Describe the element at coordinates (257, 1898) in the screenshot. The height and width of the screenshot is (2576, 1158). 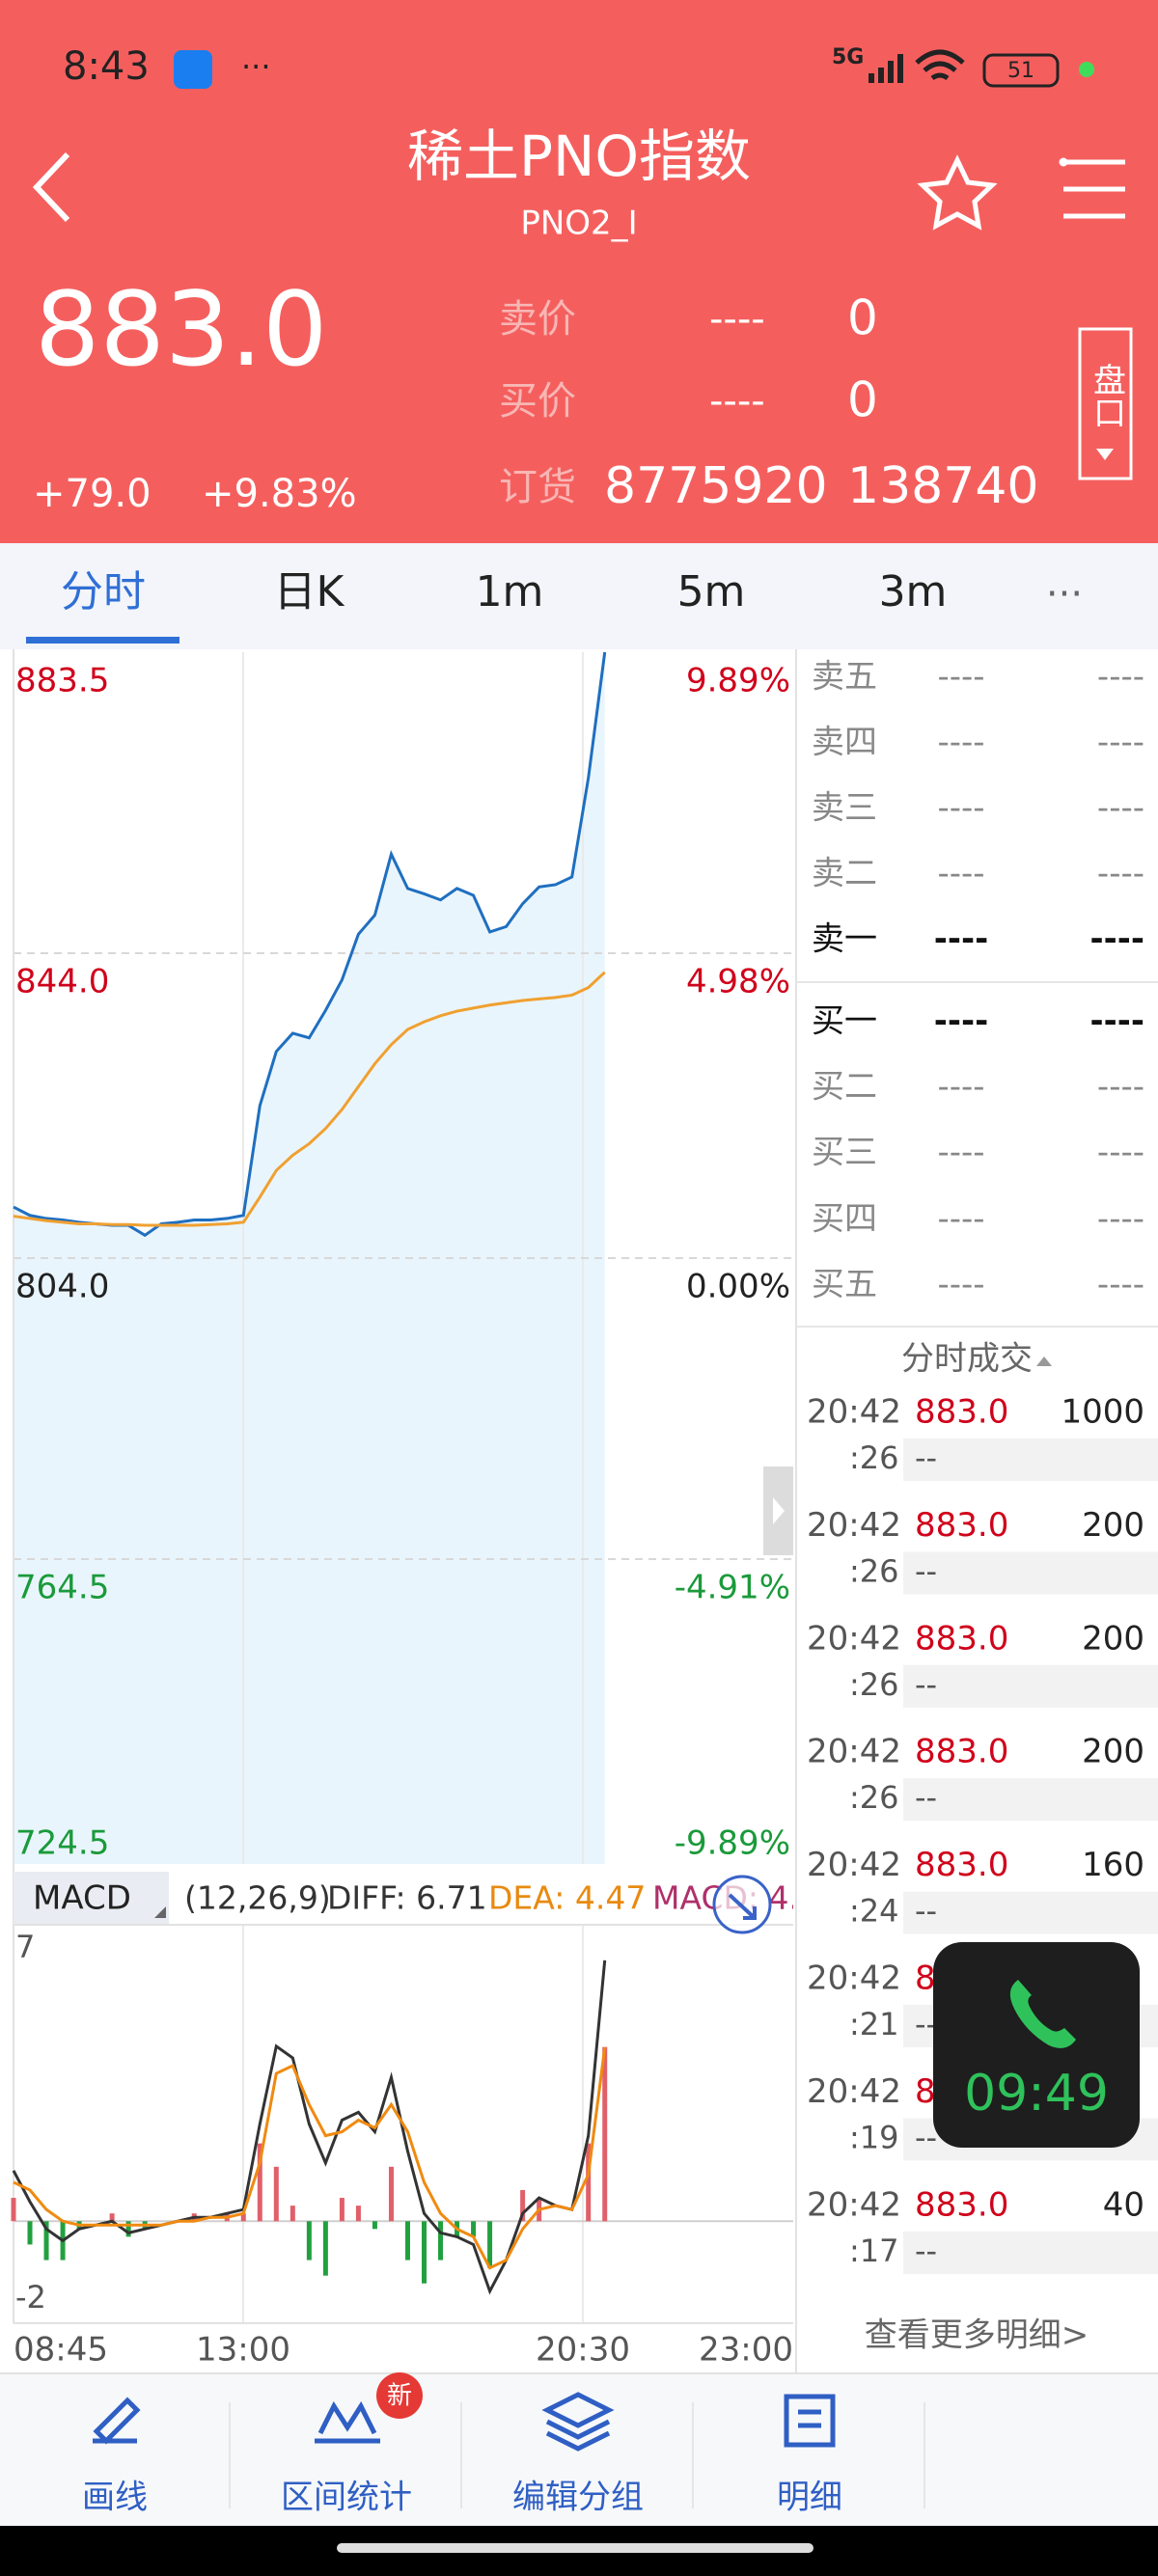
I see `macd-params: (12,26,9)` at that location.